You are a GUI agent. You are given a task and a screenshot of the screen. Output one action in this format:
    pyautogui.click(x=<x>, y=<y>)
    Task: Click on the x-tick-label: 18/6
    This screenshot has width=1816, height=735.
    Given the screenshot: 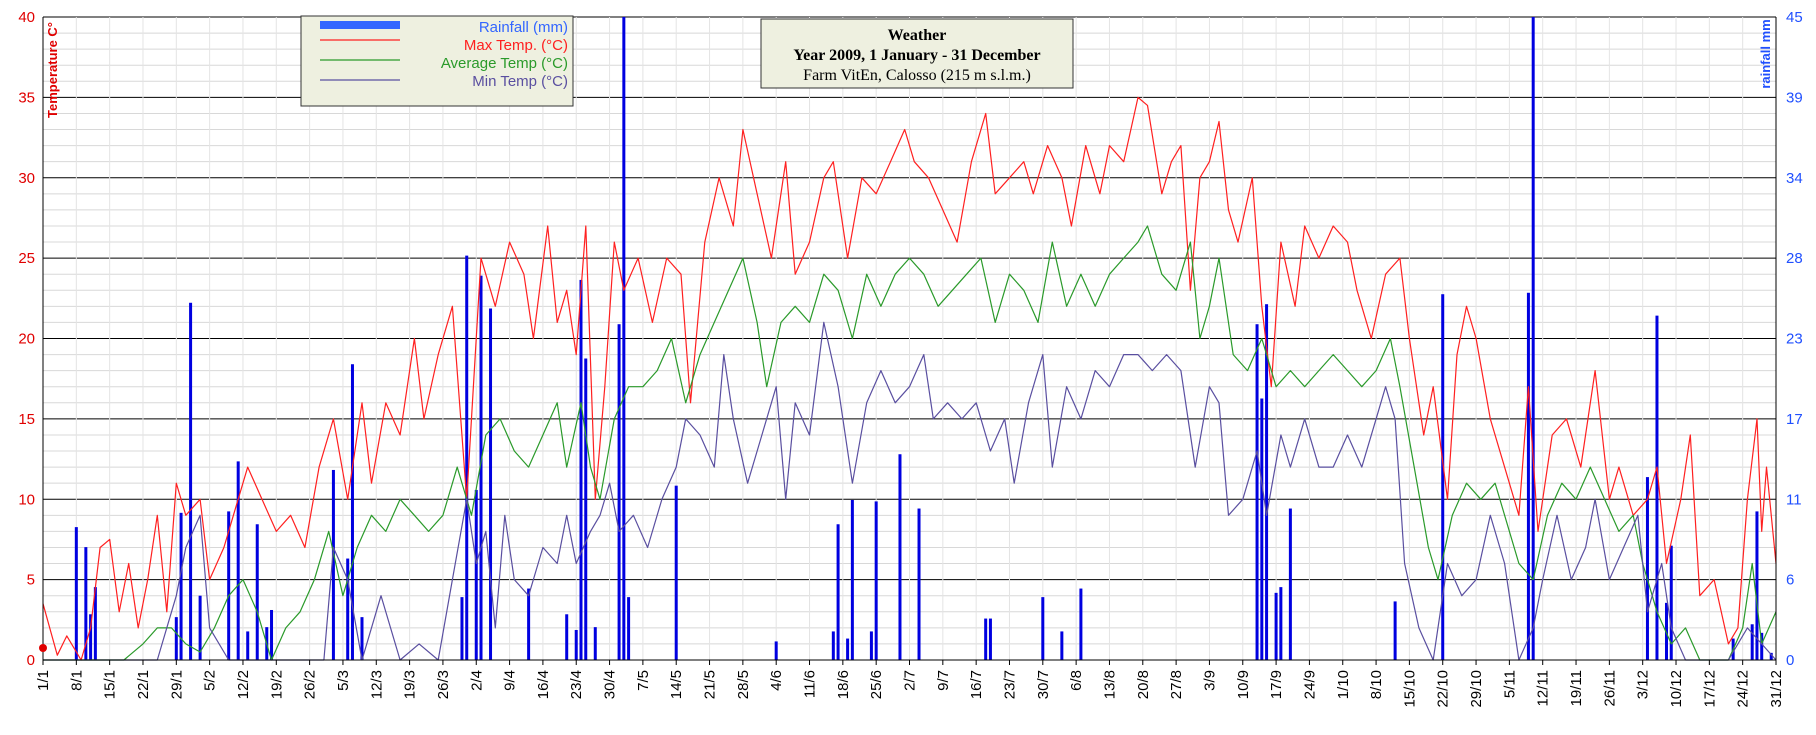 What is the action you would take?
    pyautogui.click(x=843, y=684)
    